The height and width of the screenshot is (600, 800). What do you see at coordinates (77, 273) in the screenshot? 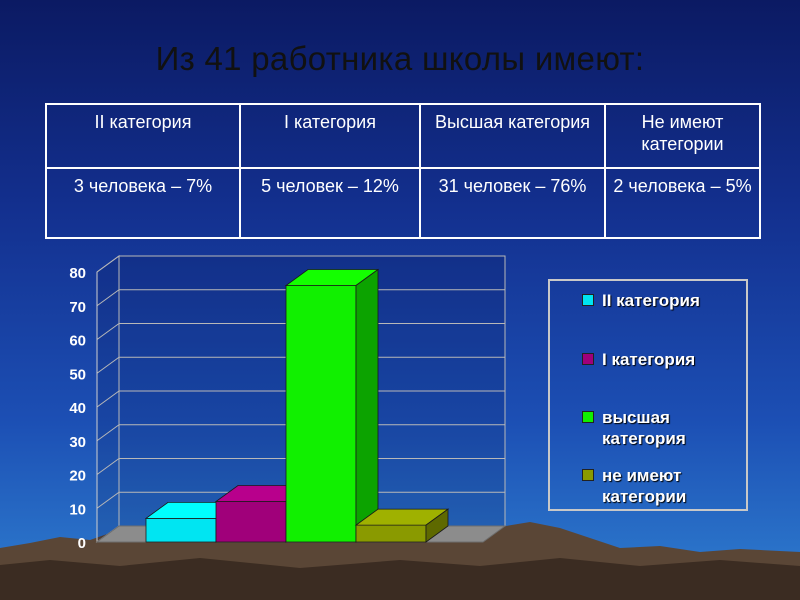
I see `y-tick-label: 80` at bounding box center [77, 273].